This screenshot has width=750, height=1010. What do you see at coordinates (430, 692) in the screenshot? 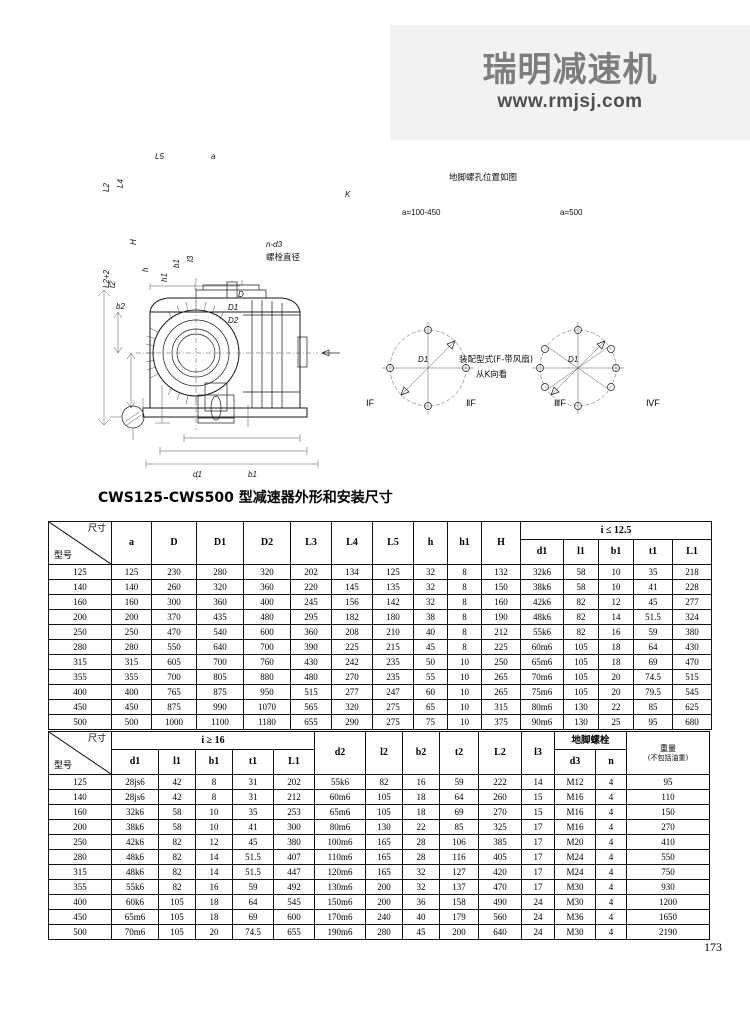
I see `cell-value: 60` at bounding box center [430, 692].